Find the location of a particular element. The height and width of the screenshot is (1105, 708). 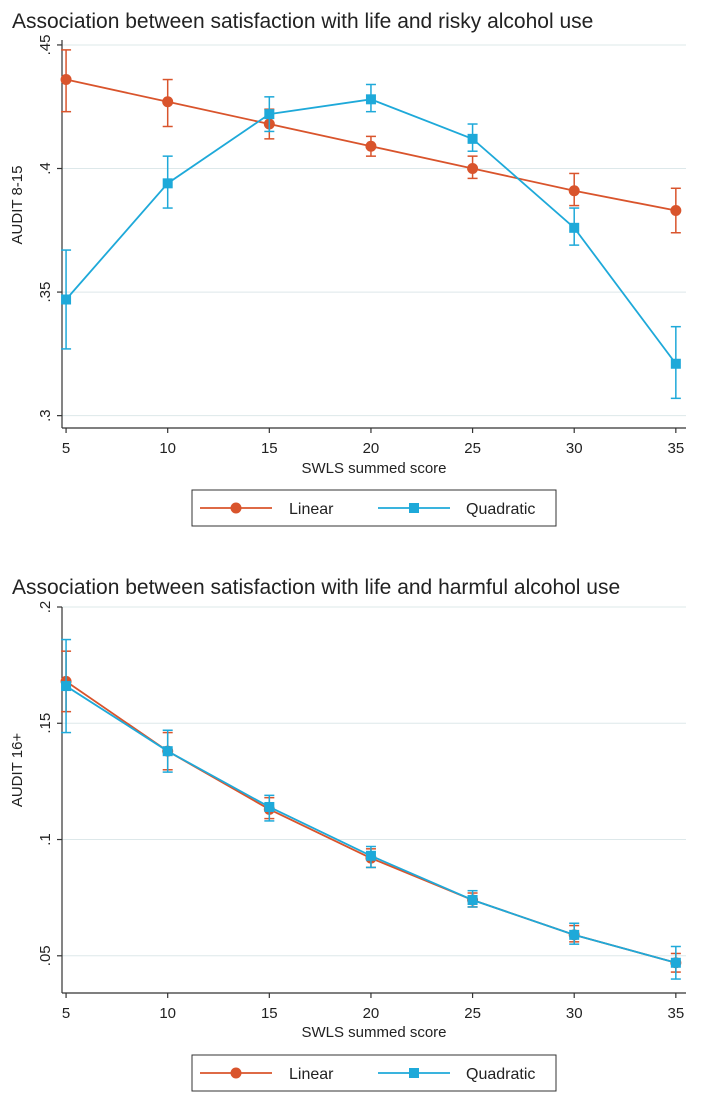

series-linear is located at coordinates (371, 141).